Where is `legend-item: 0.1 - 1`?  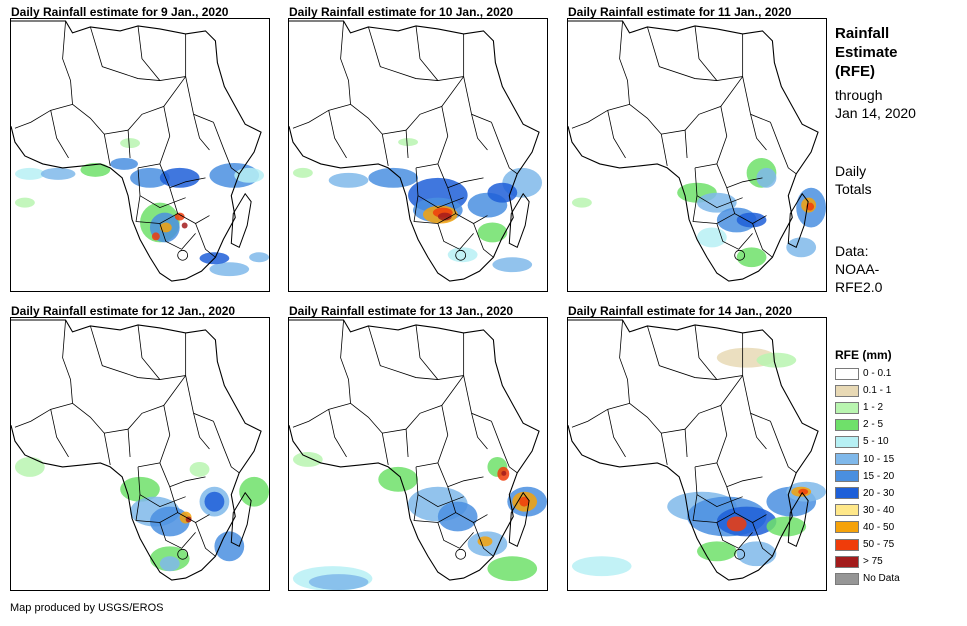 legend-item: 0.1 - 1 is located at coordinates (863, 390).